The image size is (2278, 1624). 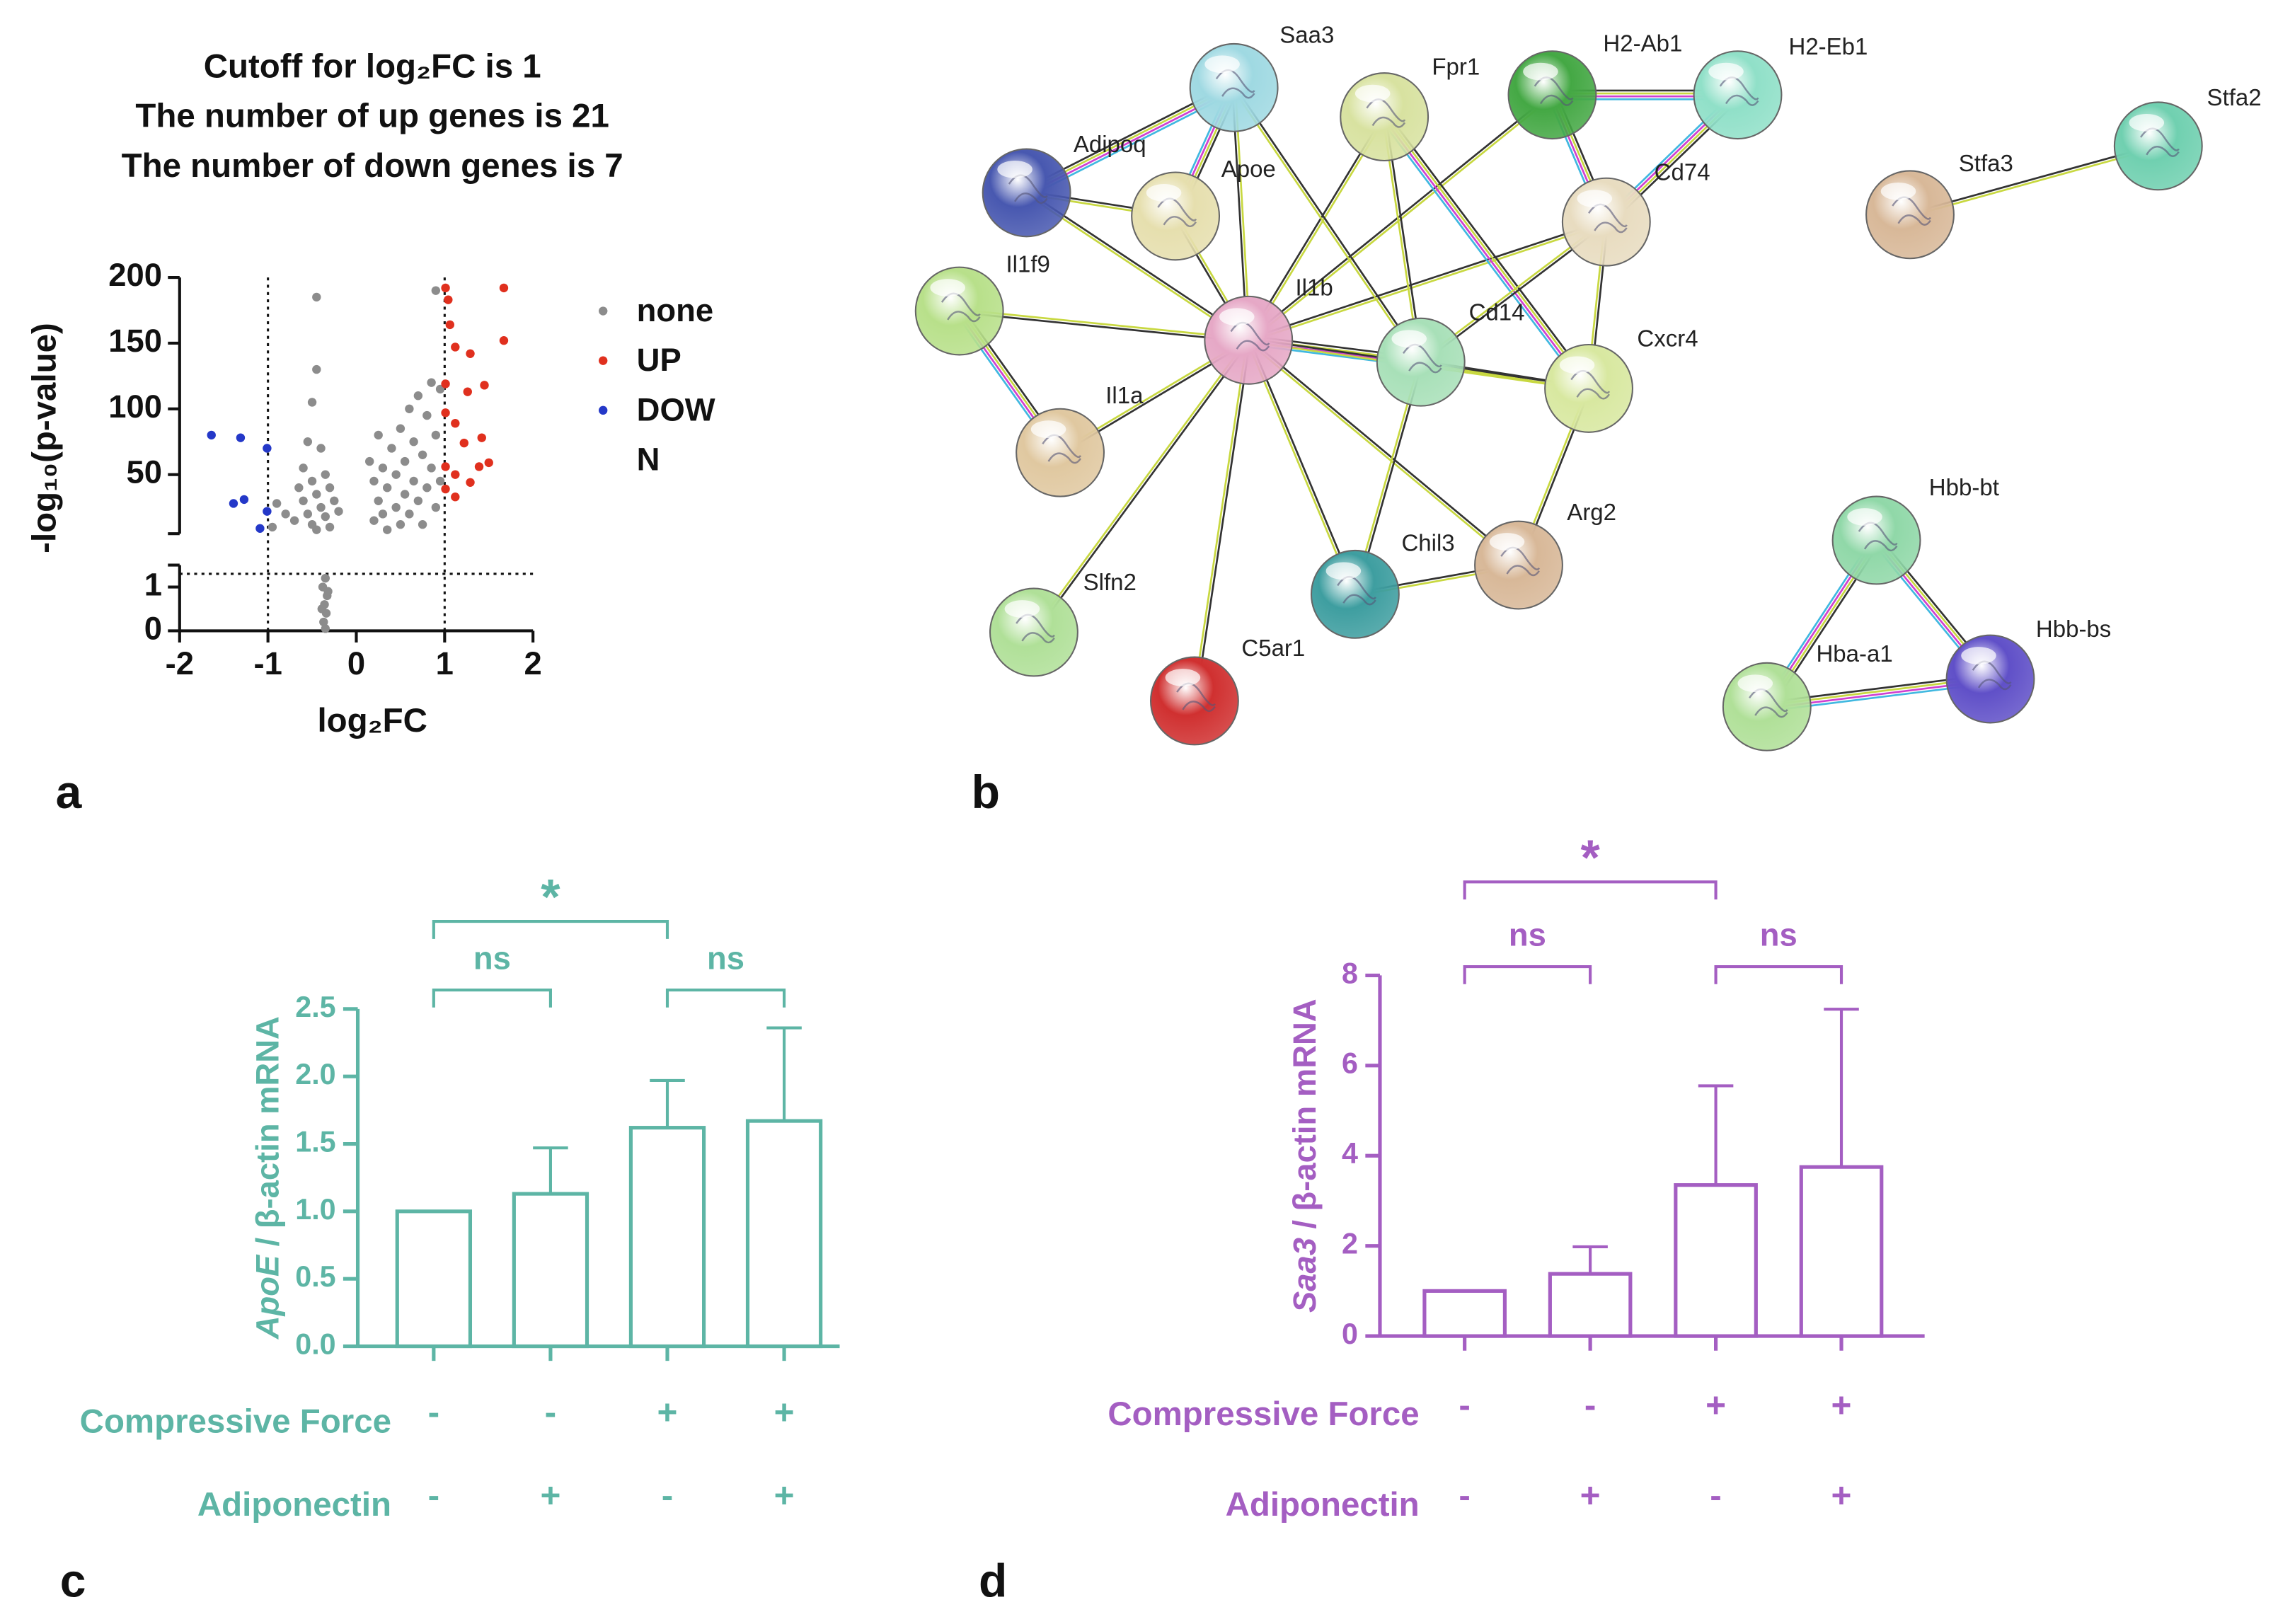 What do you see at coordinates (1350, 1334) in the screenshot?
I see `y-tick-label: 0` at bounding box center [1350, 1334].